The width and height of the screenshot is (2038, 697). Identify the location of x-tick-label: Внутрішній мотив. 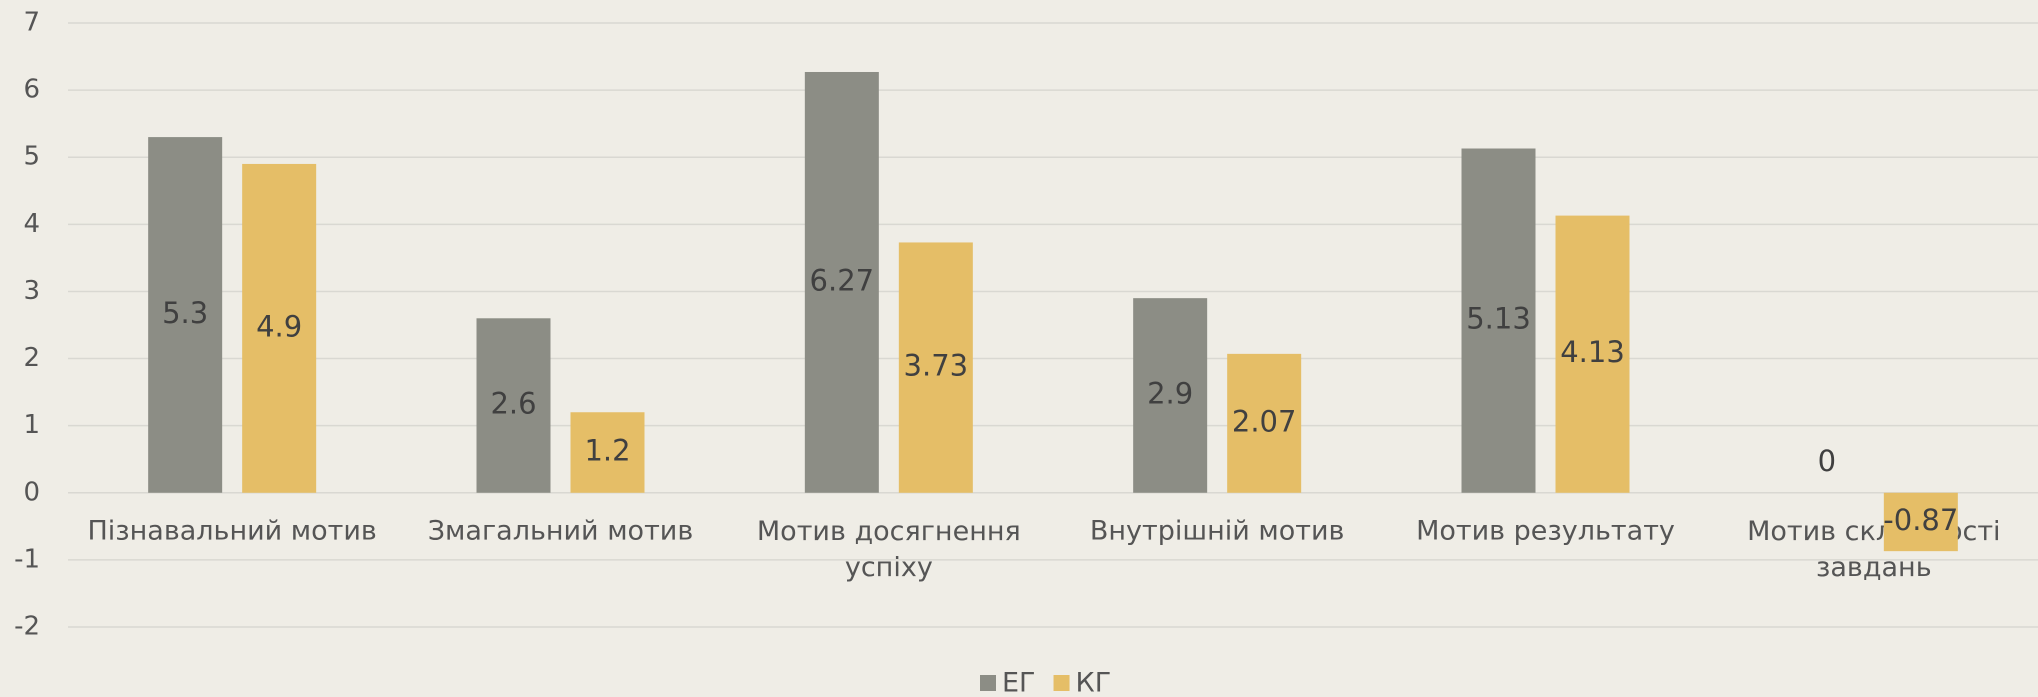
(1217, 530).